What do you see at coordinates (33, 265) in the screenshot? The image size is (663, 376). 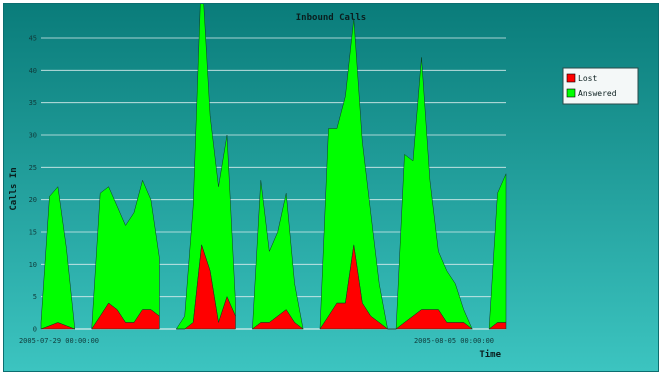 I see `y-tick-label: 10` at bounding box center [33, 265].